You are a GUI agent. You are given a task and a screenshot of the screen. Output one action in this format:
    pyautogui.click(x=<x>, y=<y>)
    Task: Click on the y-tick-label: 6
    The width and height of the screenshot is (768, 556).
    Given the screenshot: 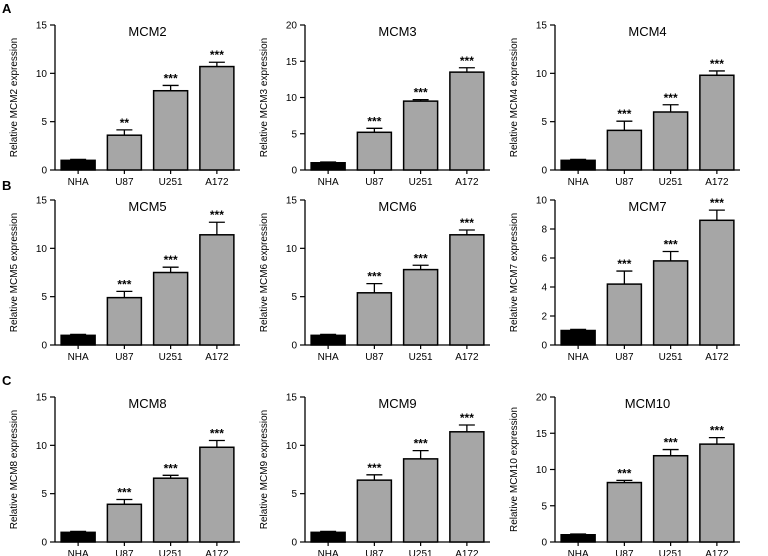 What is the action you would take?
    pyautogui.click(x=544, y=259)
    